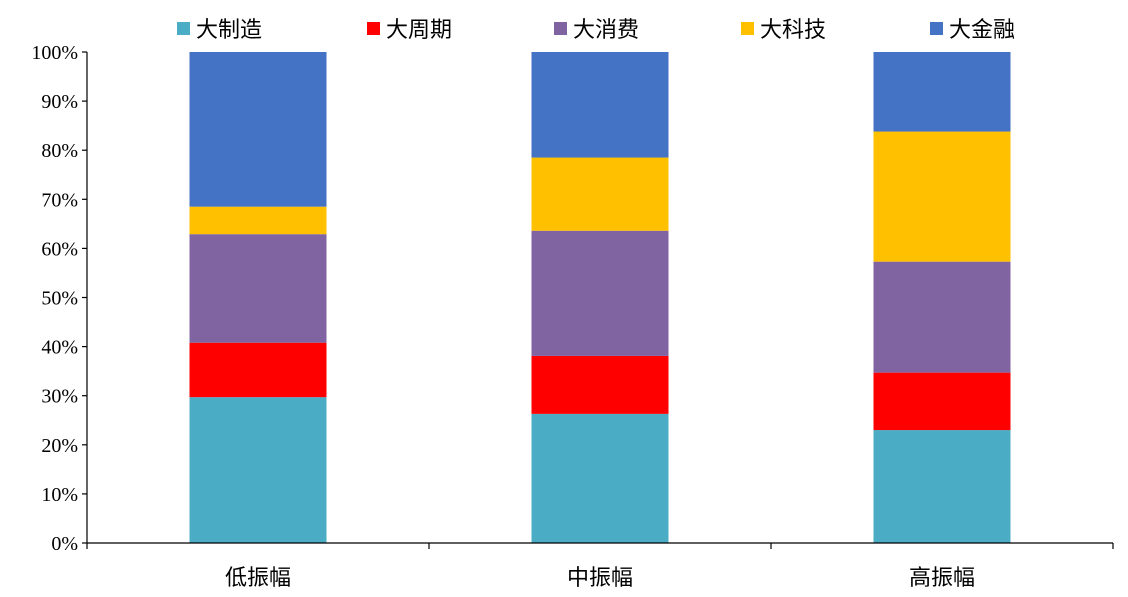 The height and width of the screenshot is (597, 1128). I want to click on legend-item: 大金融, so click(972, 30).